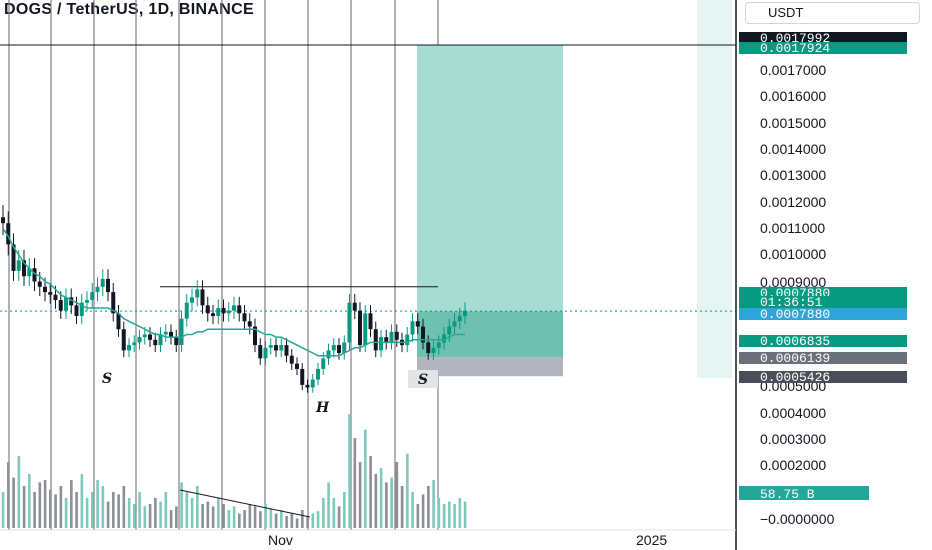 This screenshot has height=550, width=932. I want to click on trend-lines, so click(245, 503).